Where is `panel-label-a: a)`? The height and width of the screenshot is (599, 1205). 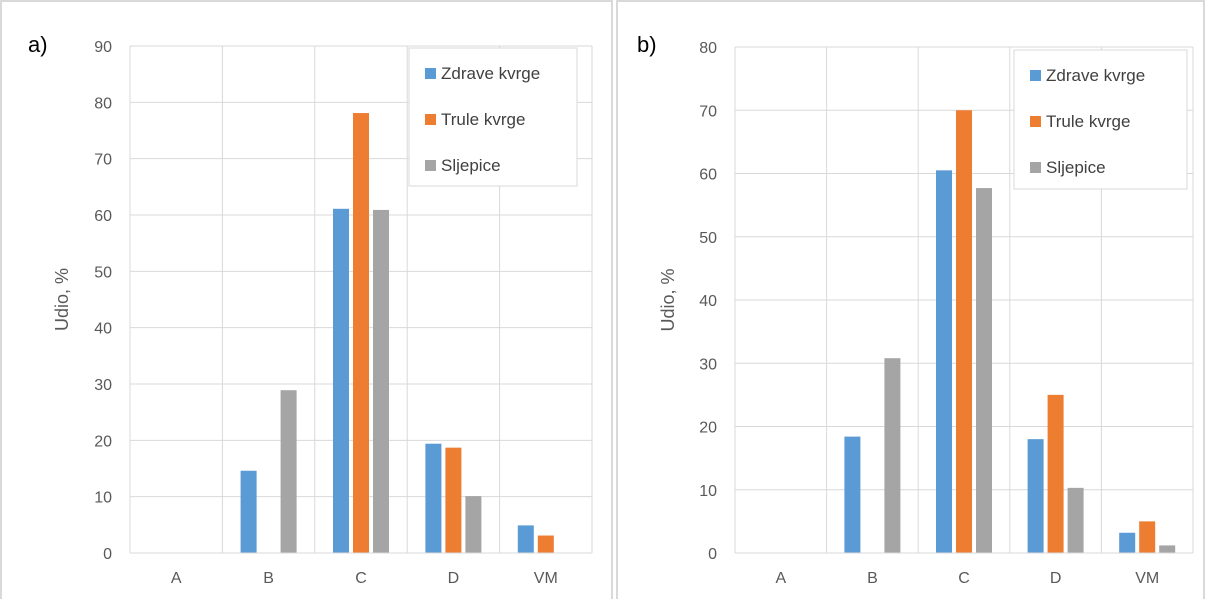
panel-label-a: a) is located at coordinates (38, 44).